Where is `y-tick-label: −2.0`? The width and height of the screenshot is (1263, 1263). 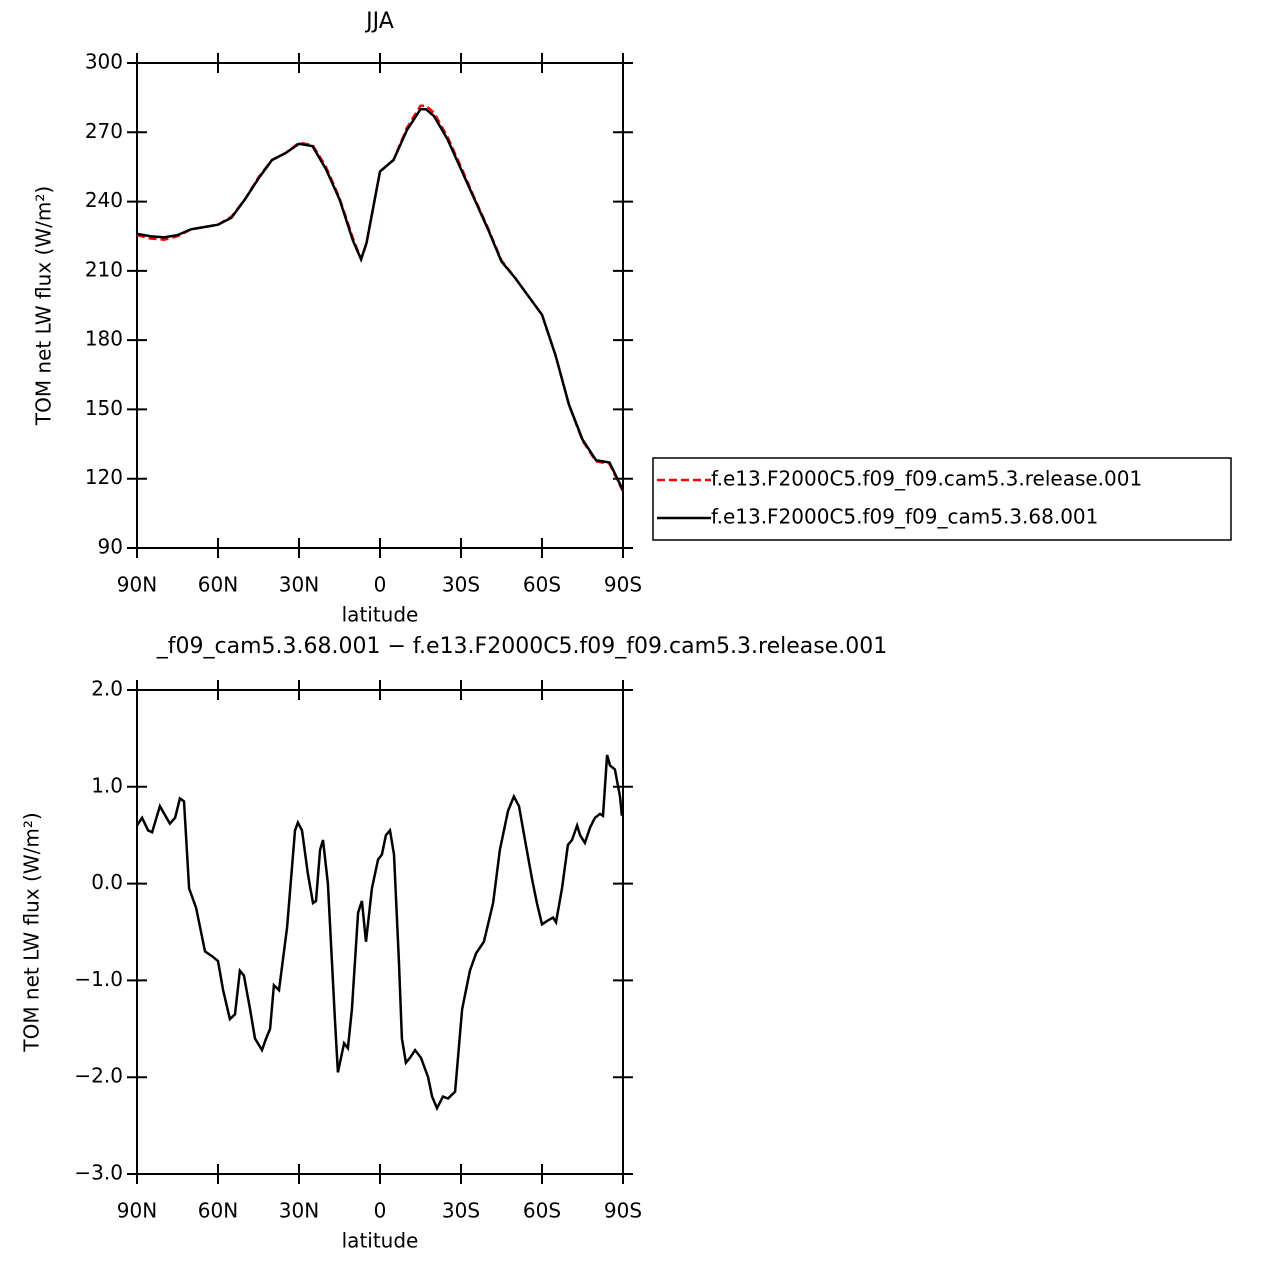 y-tick-label: −2.0 is located at coordinates (98, 1076).